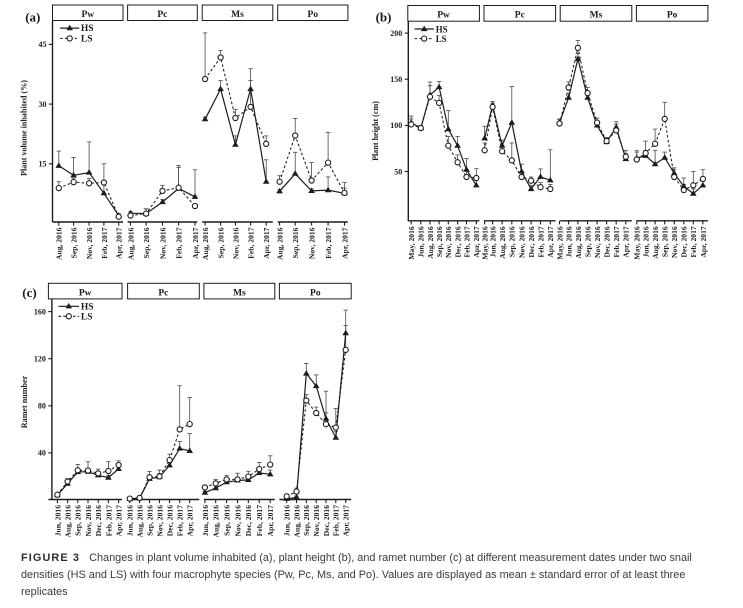 This screenshot has height=608, width=743. What do you see at coordinates (40, 311) in the screenshot?
I see `svg-text: 160` at bounding box center [40, 311].